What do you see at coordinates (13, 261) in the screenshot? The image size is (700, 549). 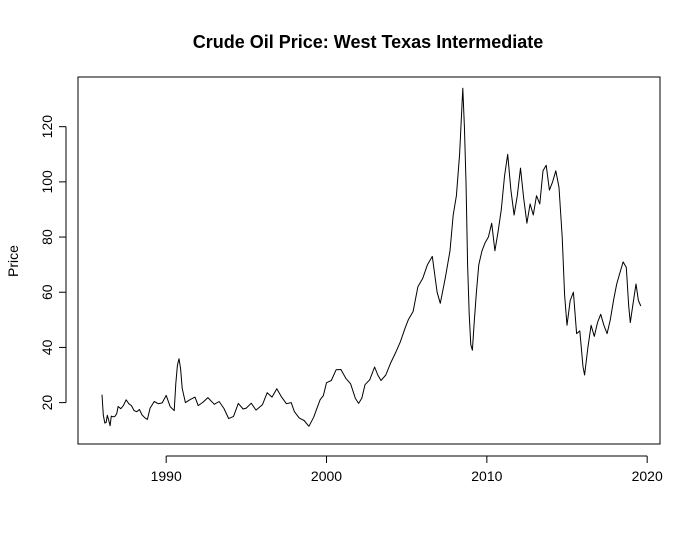 I see `y-axis-label: Price` at bounding box center [13, 261].